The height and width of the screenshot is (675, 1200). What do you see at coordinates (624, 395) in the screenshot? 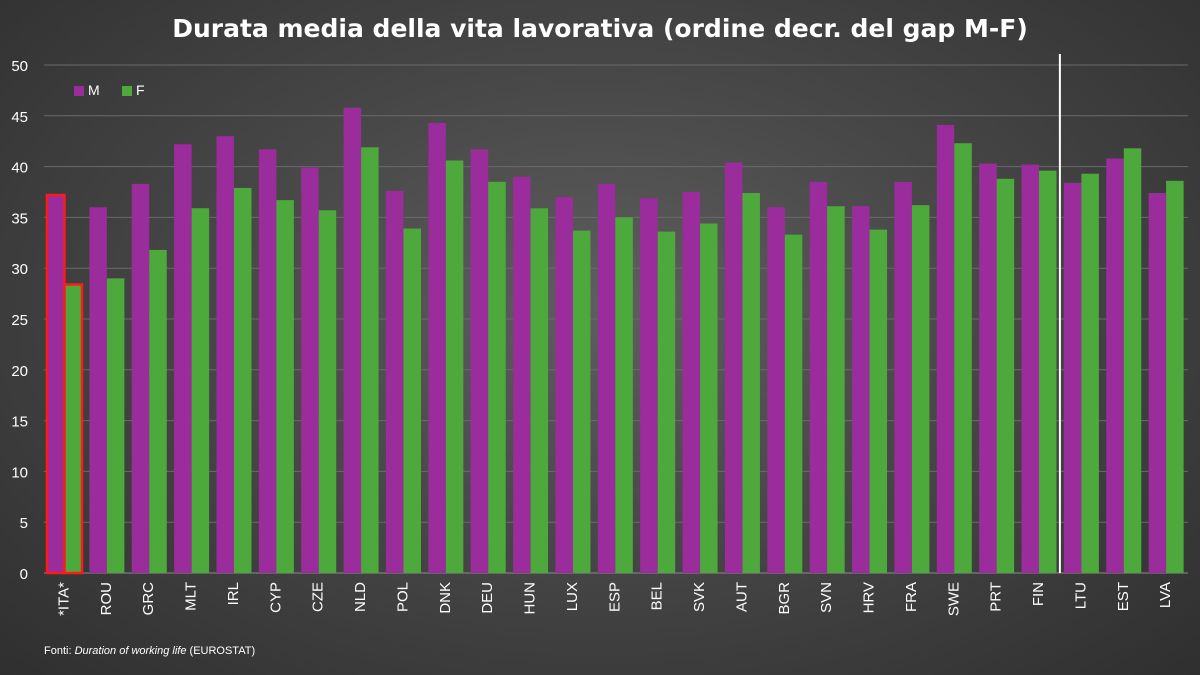
I see `bar-f-esp` at bounding box center [624, 395].